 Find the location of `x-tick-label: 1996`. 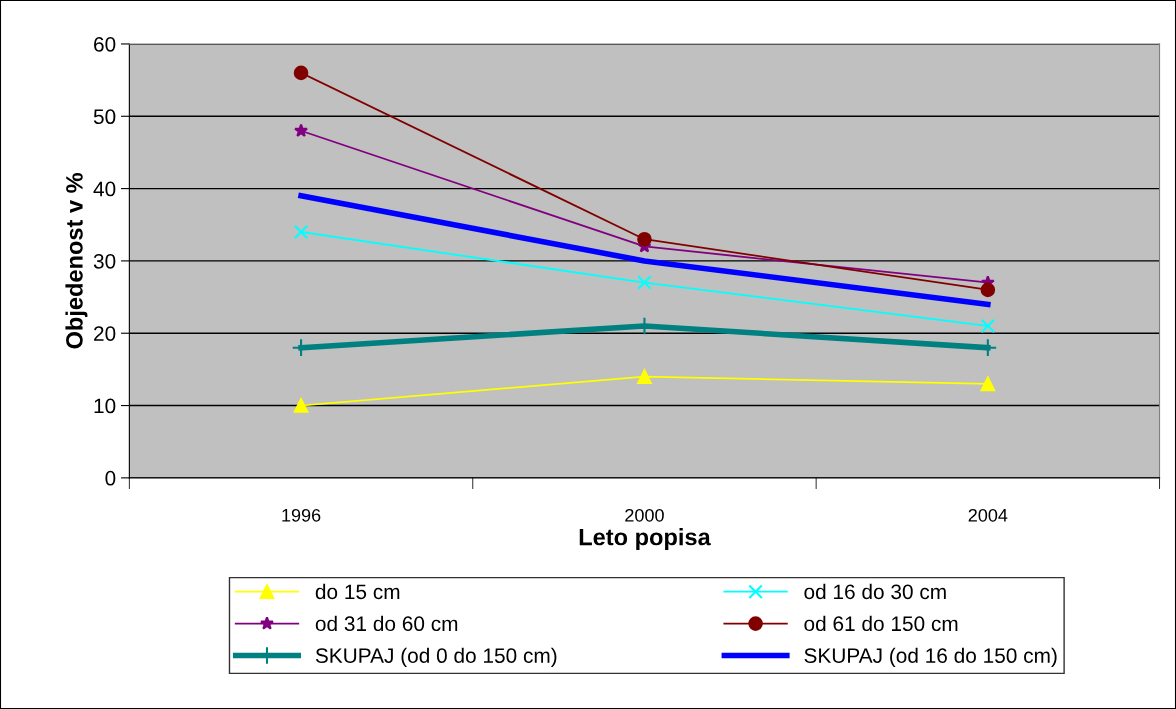

x-tick-label: 1996 is located at coordinates (301, 515).